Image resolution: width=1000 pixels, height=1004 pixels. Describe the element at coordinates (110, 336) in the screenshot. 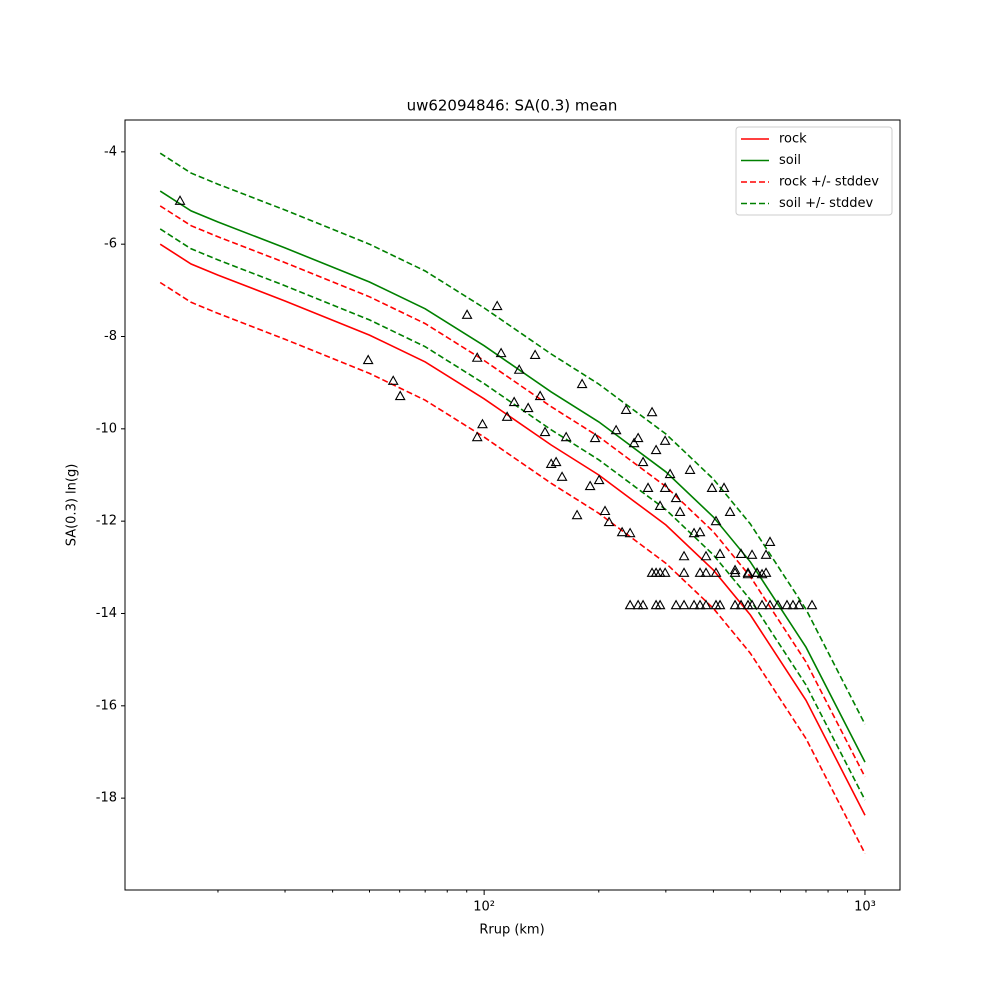

I see `y-tick-label: -8` at that location.